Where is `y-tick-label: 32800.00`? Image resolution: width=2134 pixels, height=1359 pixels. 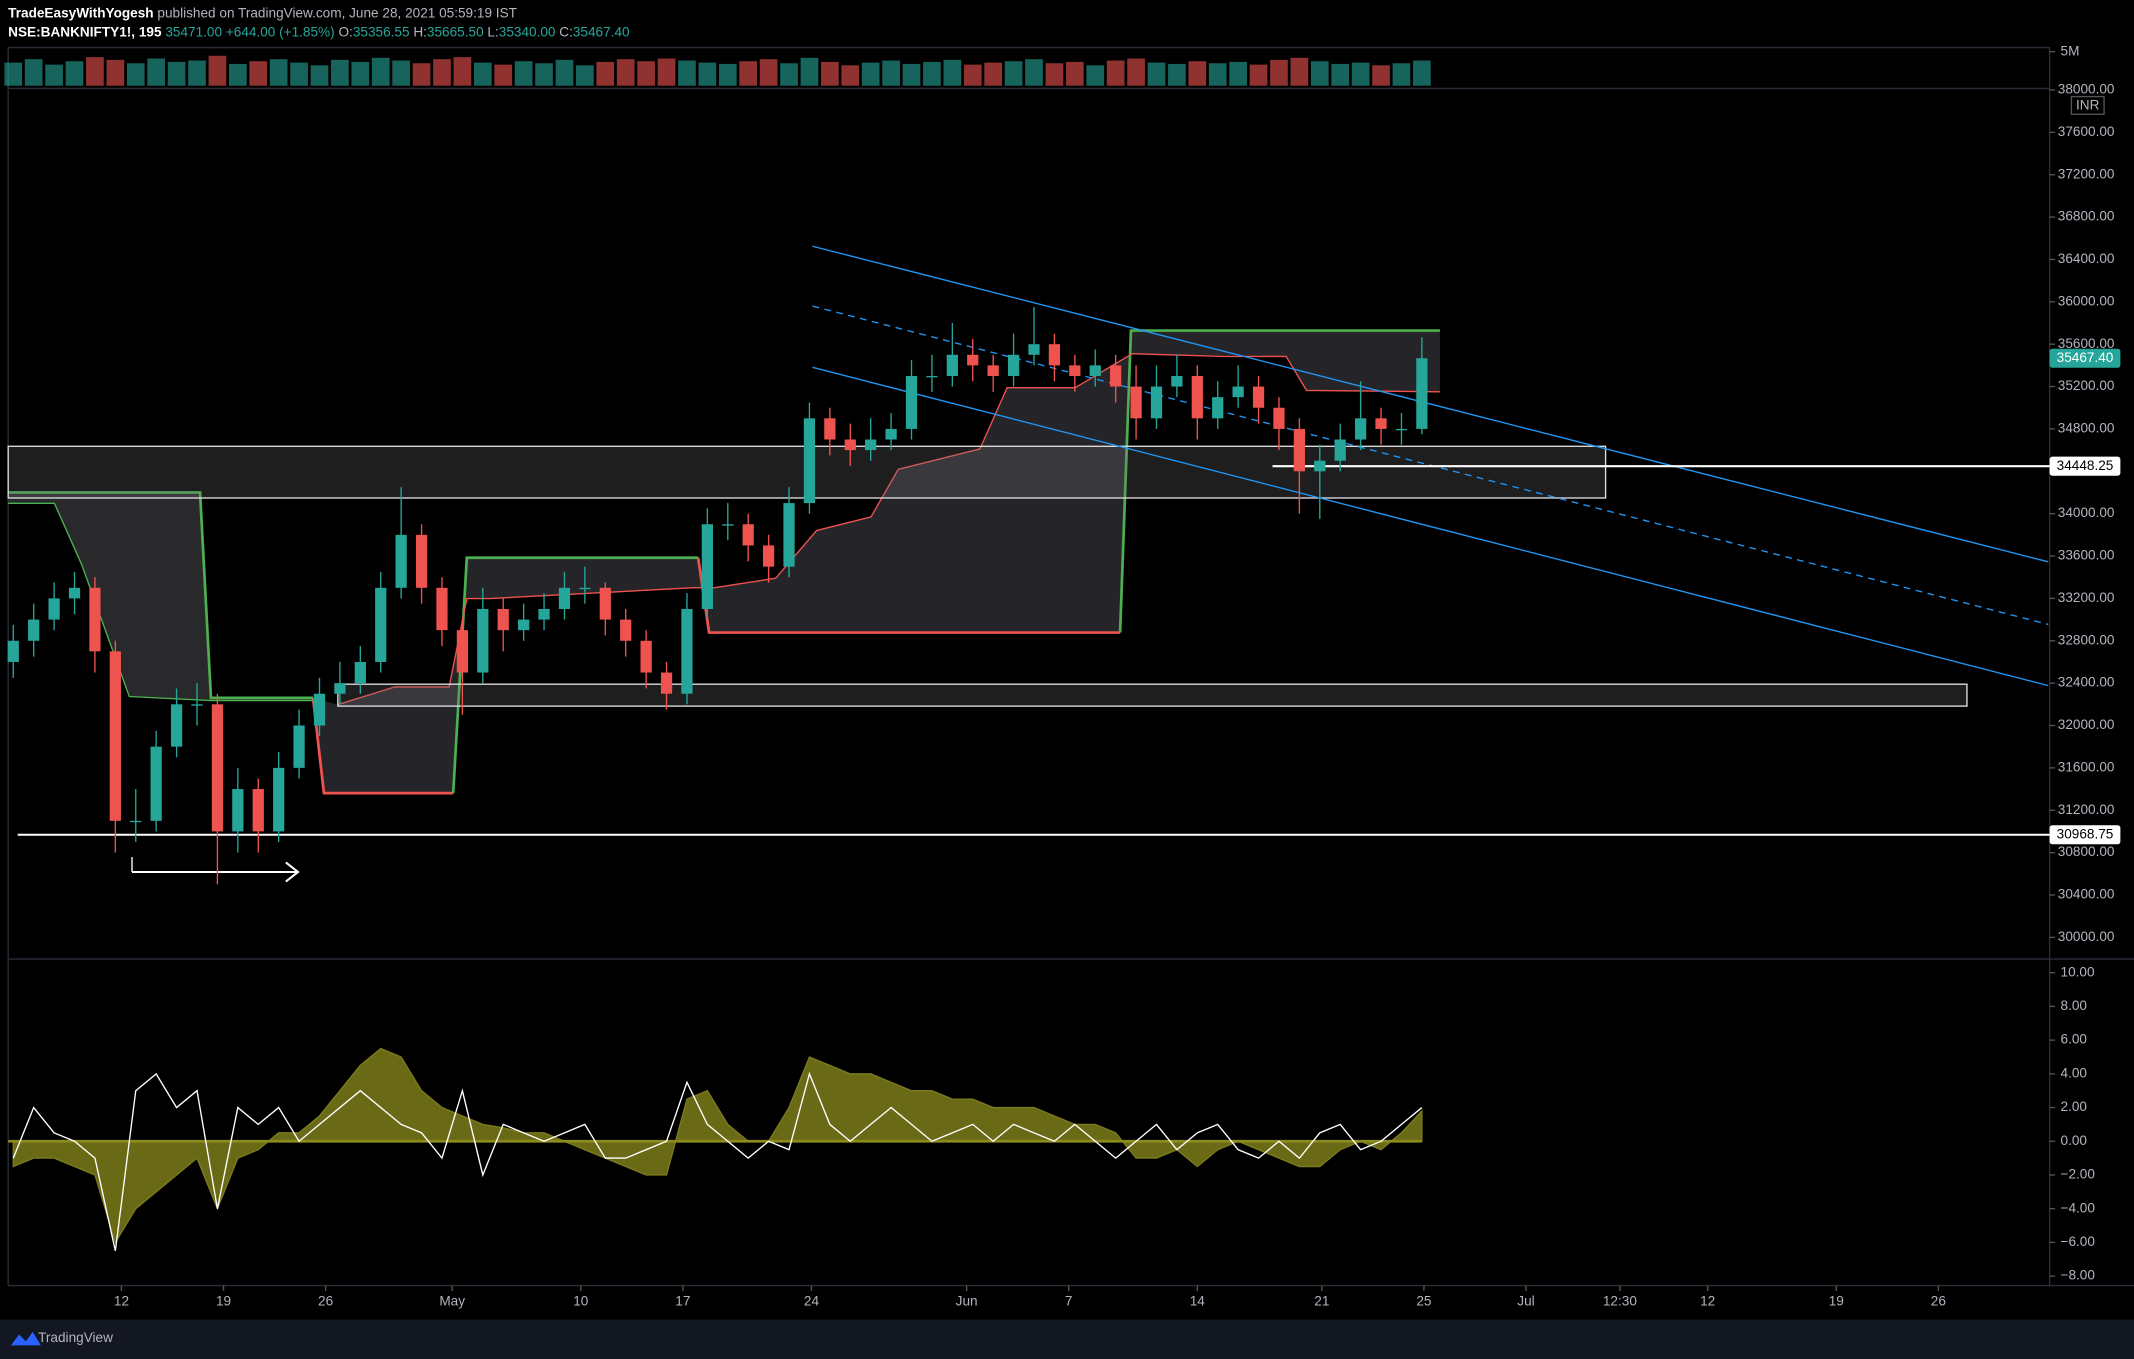
y-tick-label: 32800.00 is located at coordinates (2086, 639).